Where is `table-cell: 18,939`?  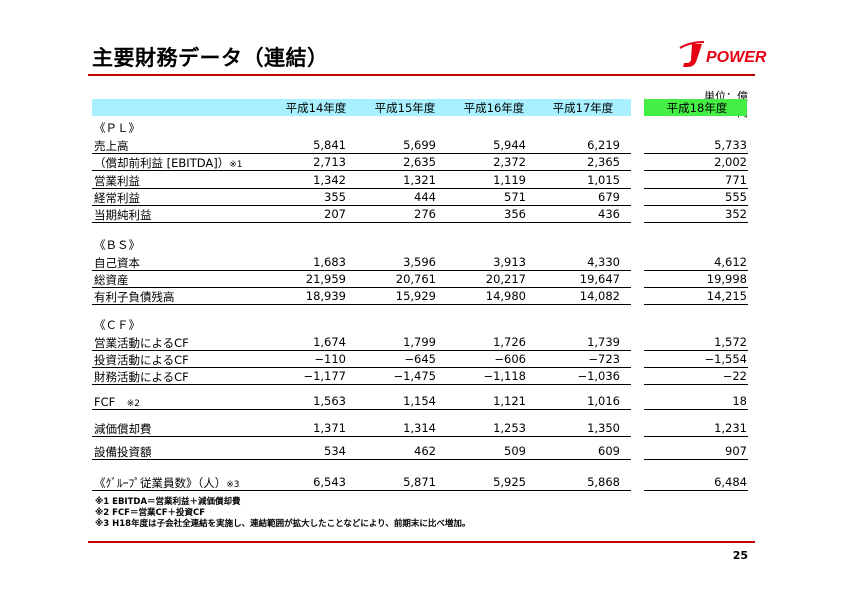 table-cell: 18,939 is located at coordinates (325, 296).